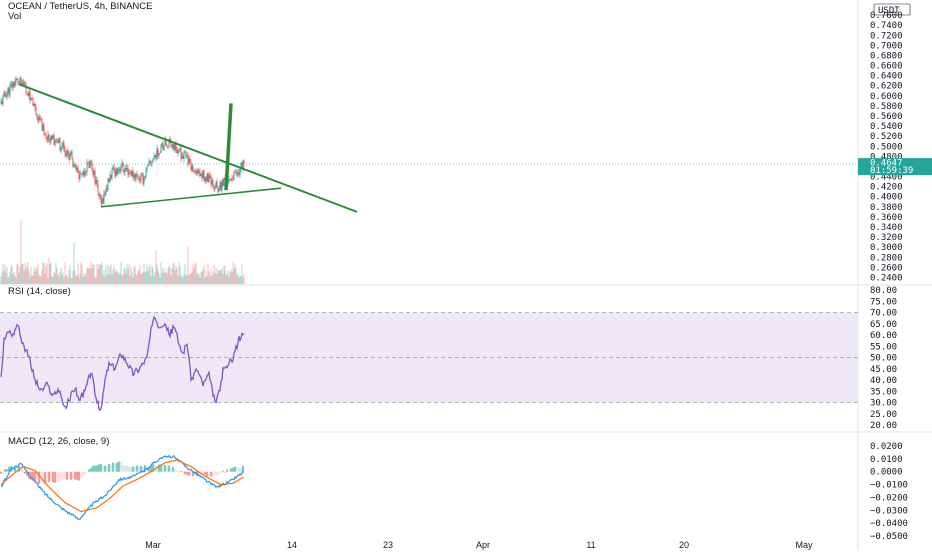 The image size is (932, 555). What do you see at coordinates (886, 137) in the screenshot?
I see `price-tick-label: 0.5200` at bounding box center [886, 137].